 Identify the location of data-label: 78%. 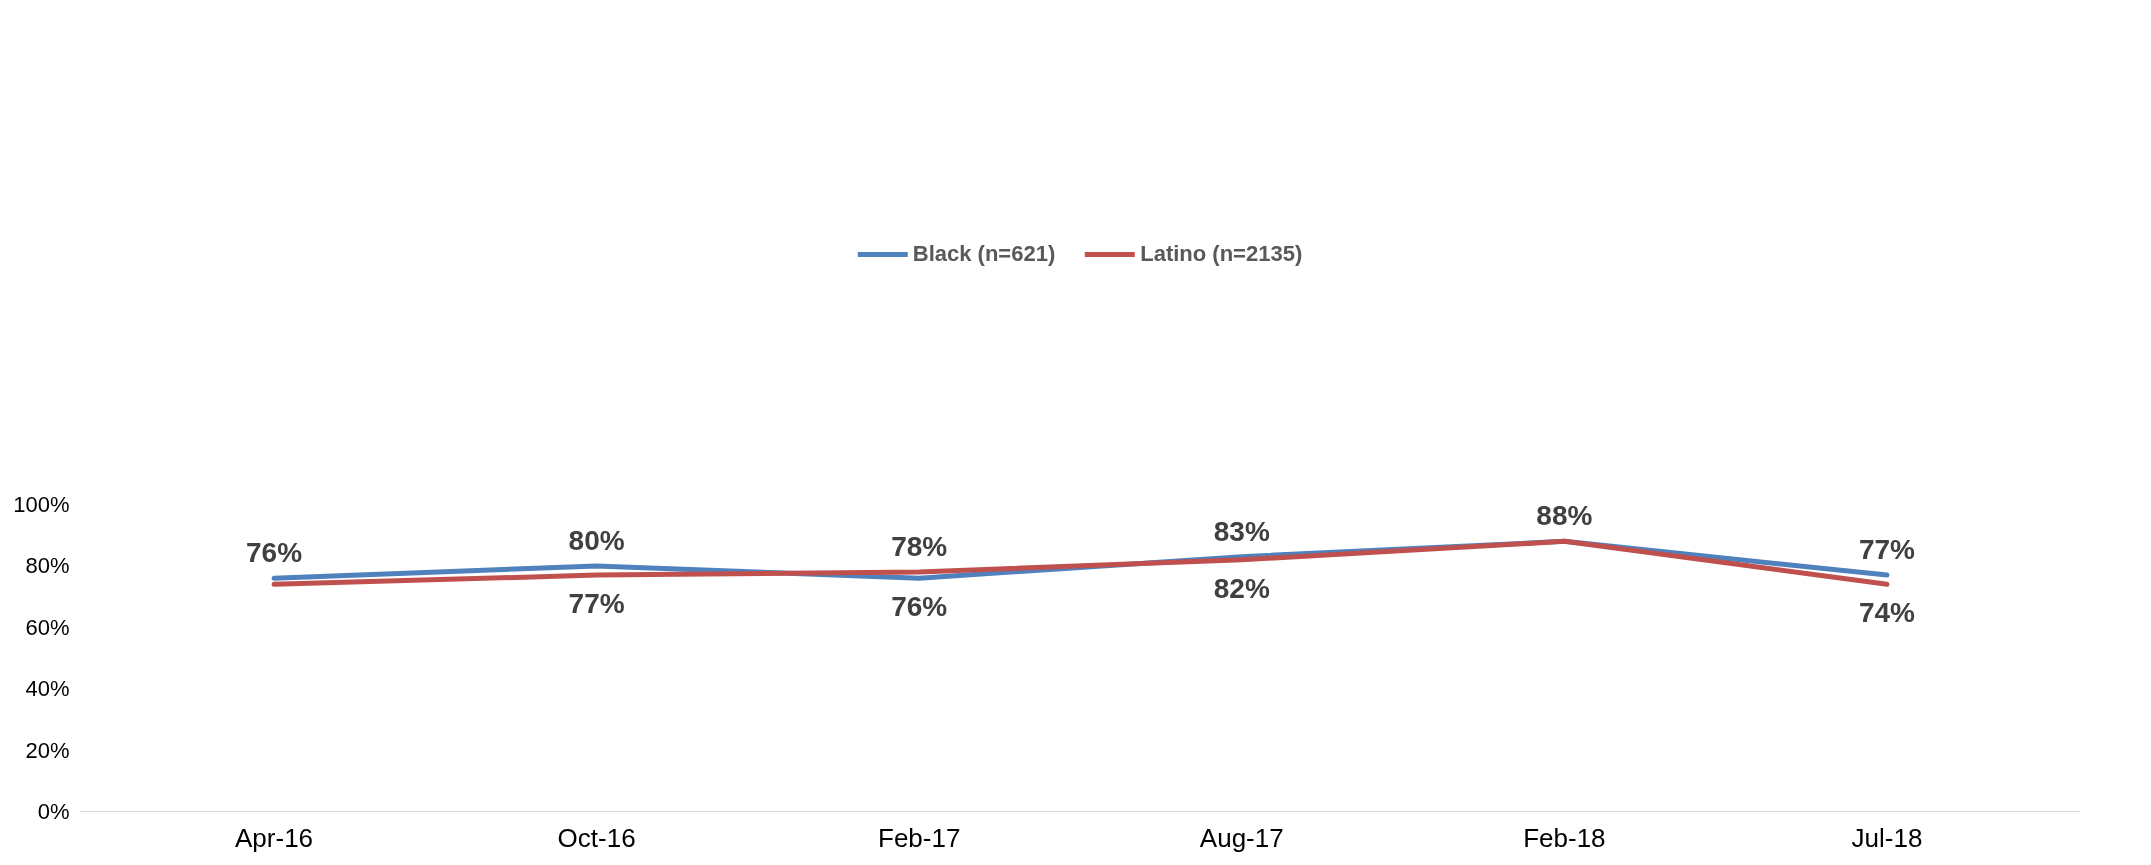
(919, 547).